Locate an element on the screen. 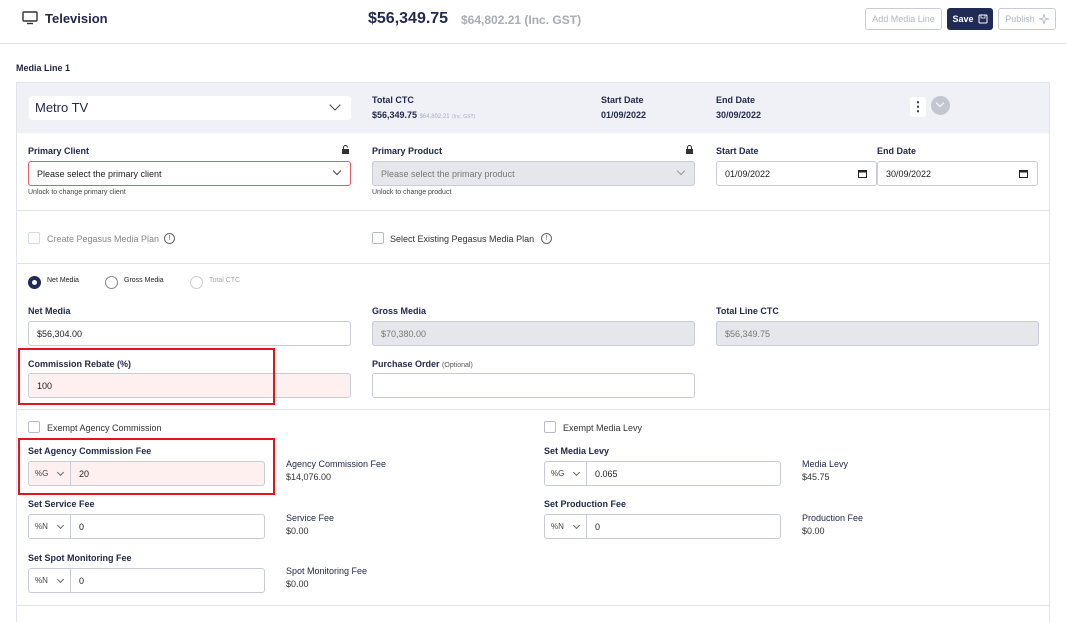 Image resolution: width=1066 pixels, height=622 pixels. service-fee-label: Set Service Fee is located at coordinates (61, 504).